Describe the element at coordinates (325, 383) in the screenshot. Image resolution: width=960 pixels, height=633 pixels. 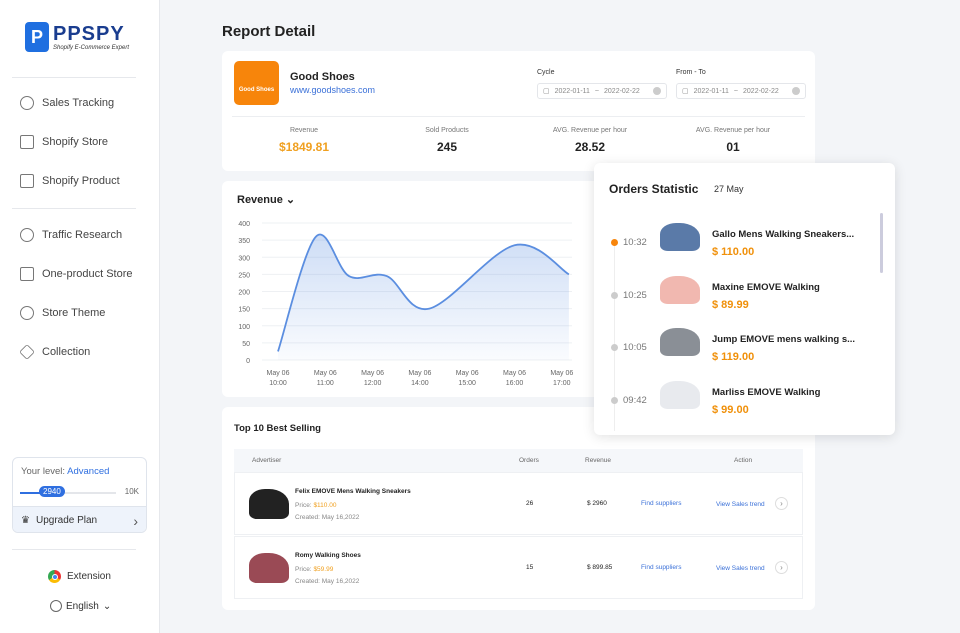
I see `x-tick-label: 11:00` at that location.